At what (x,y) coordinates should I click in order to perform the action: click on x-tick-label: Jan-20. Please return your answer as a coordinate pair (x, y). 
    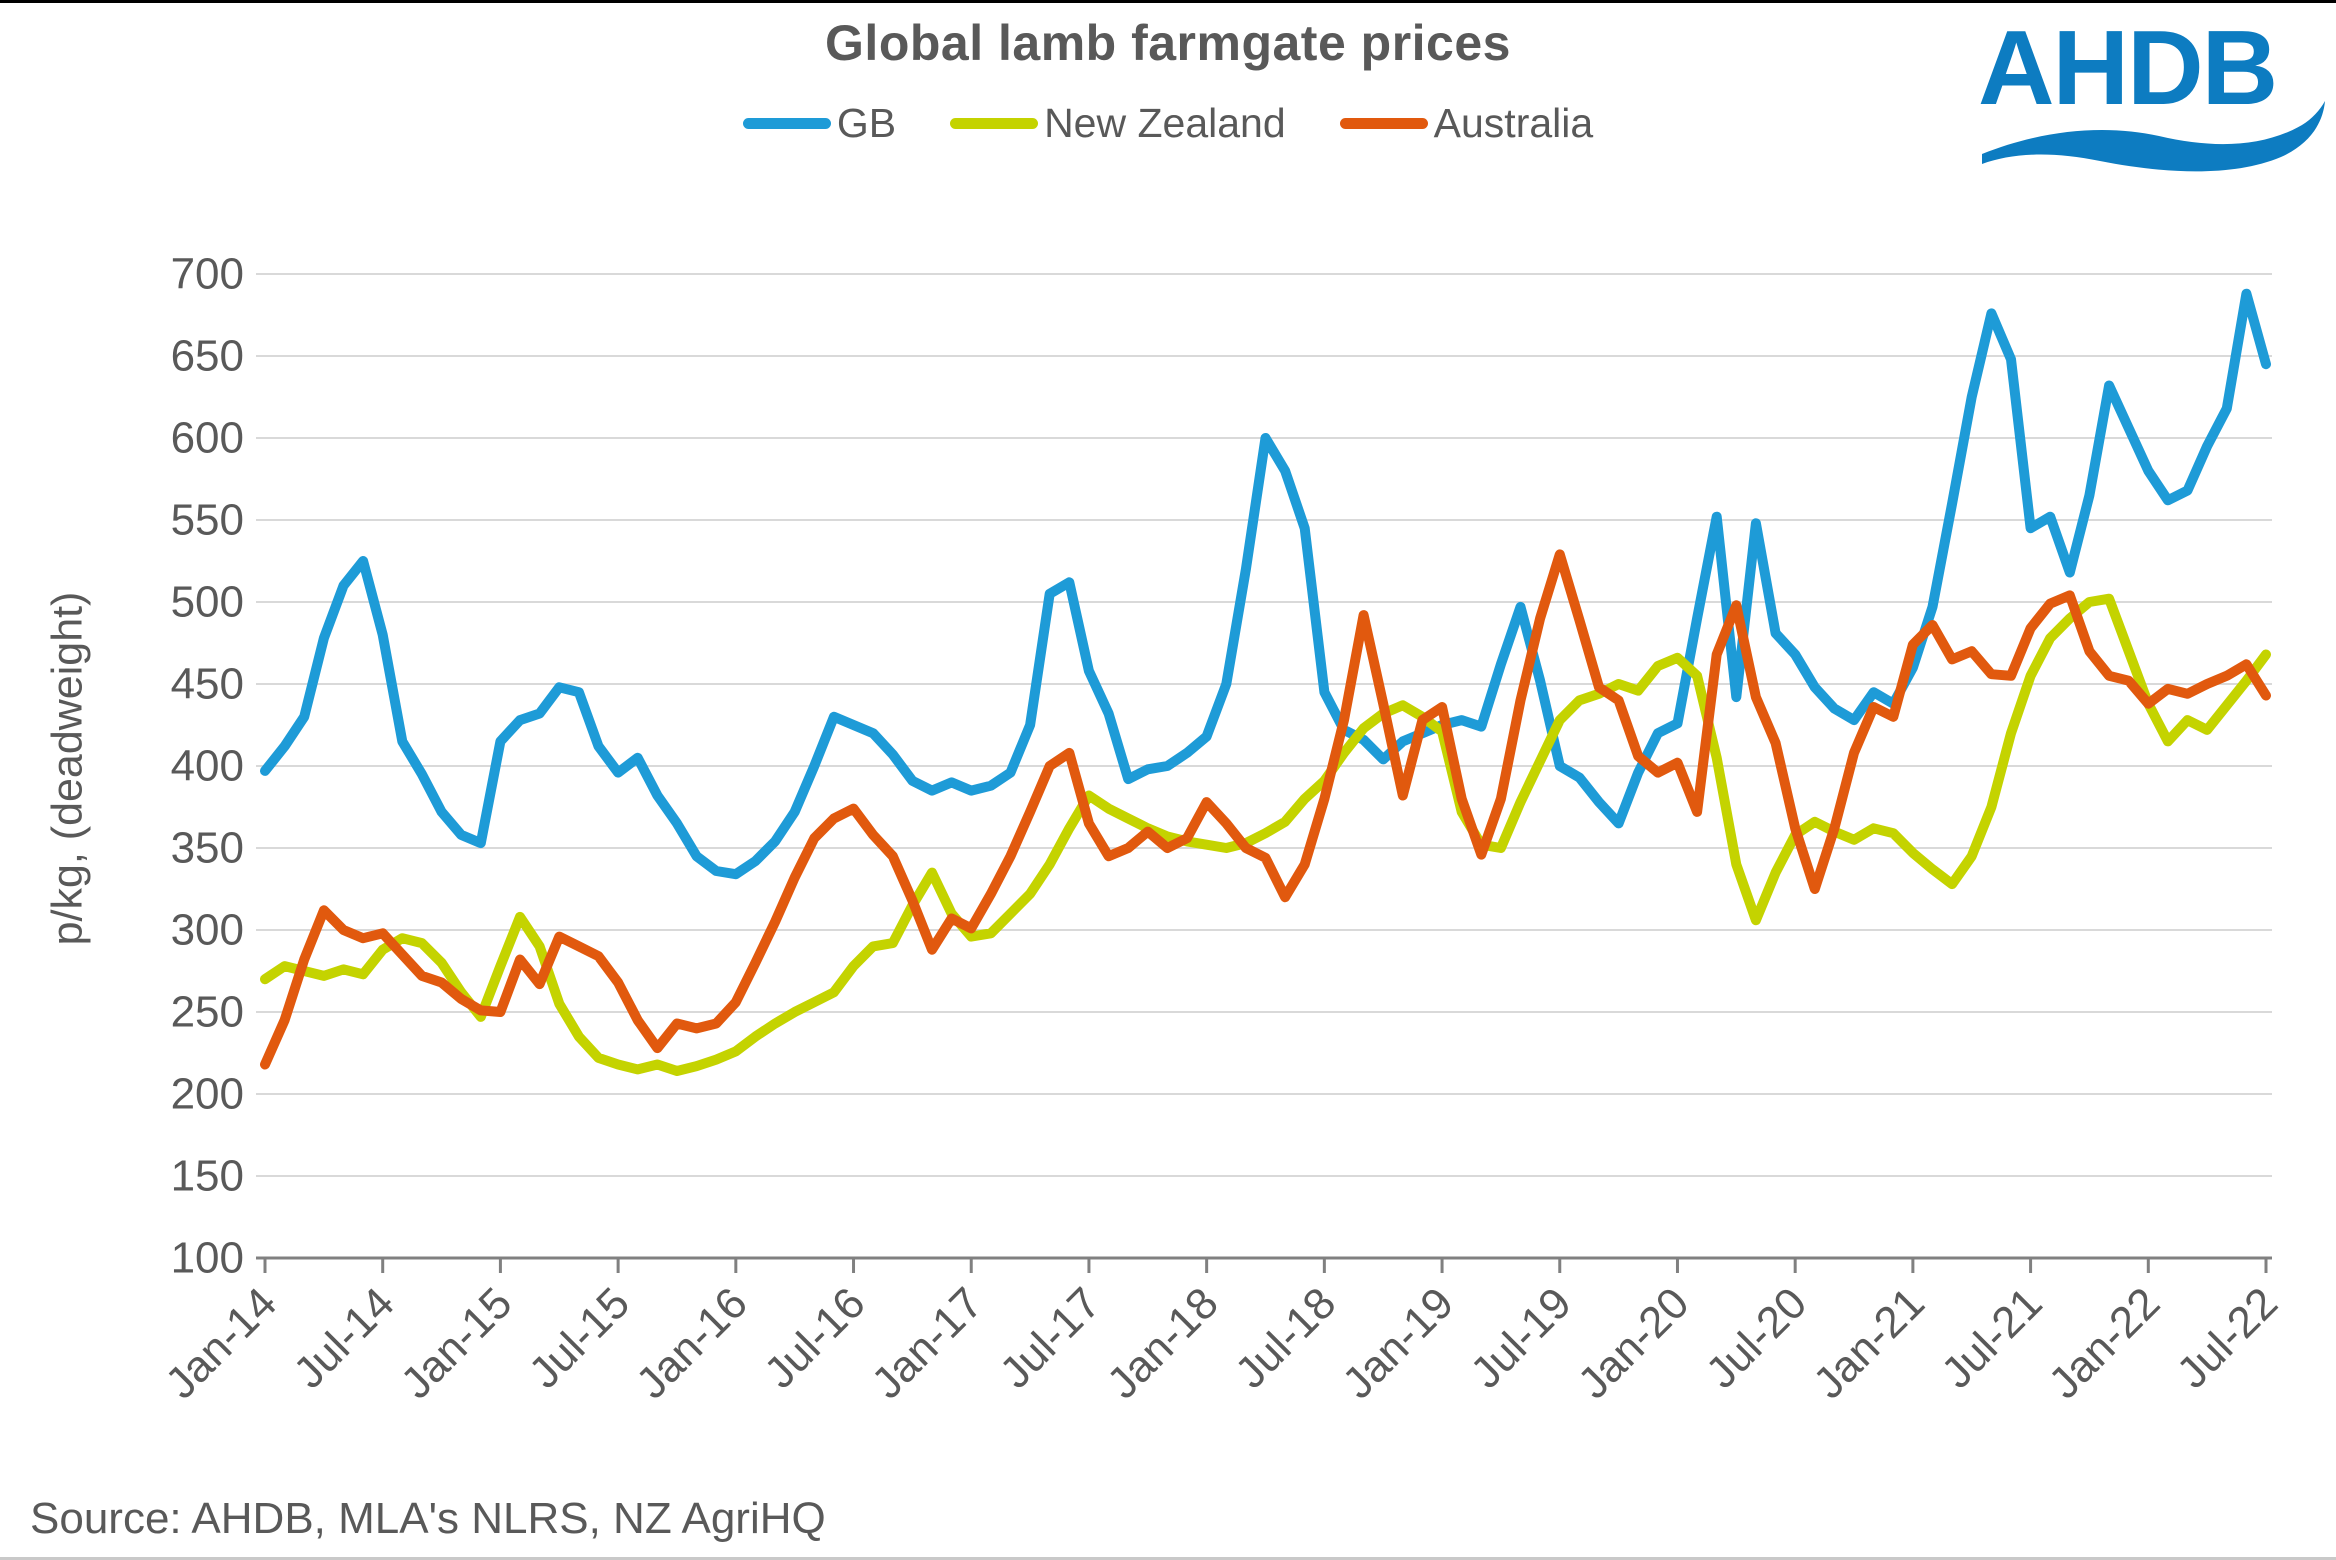
    Looking at the image, I should click on (1634, 1343).